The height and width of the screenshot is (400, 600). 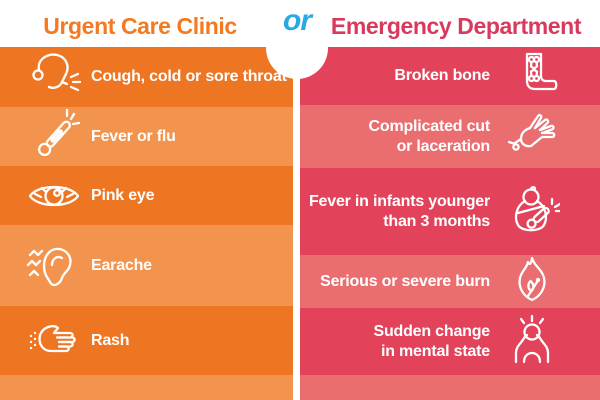 I want to click on flame-icon, so click(x=532, y=282).